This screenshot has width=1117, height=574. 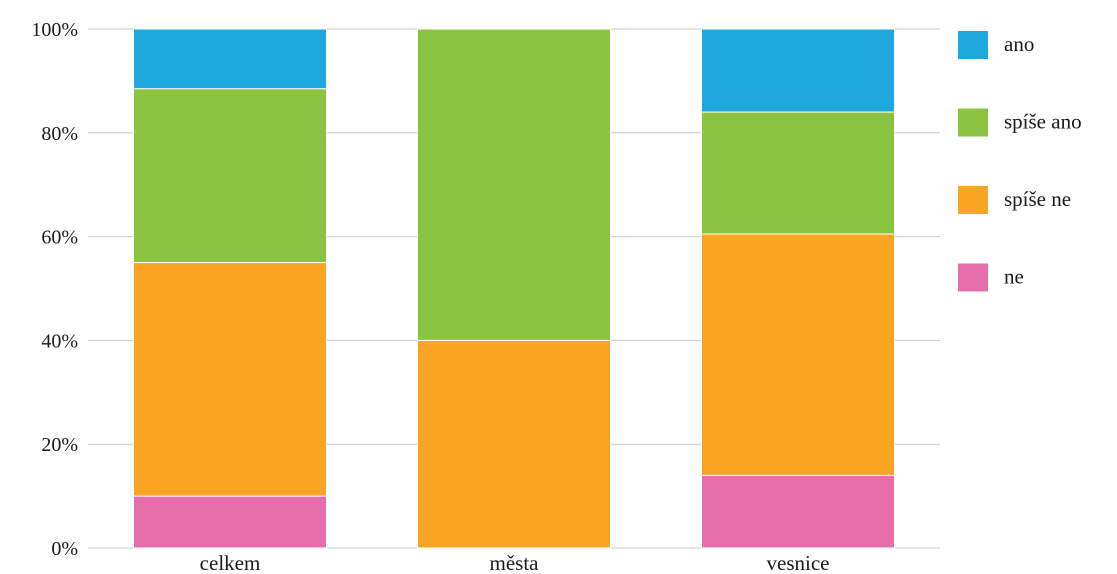 I want to click on x-category-label: vesnice, so click(x=798, y=562).